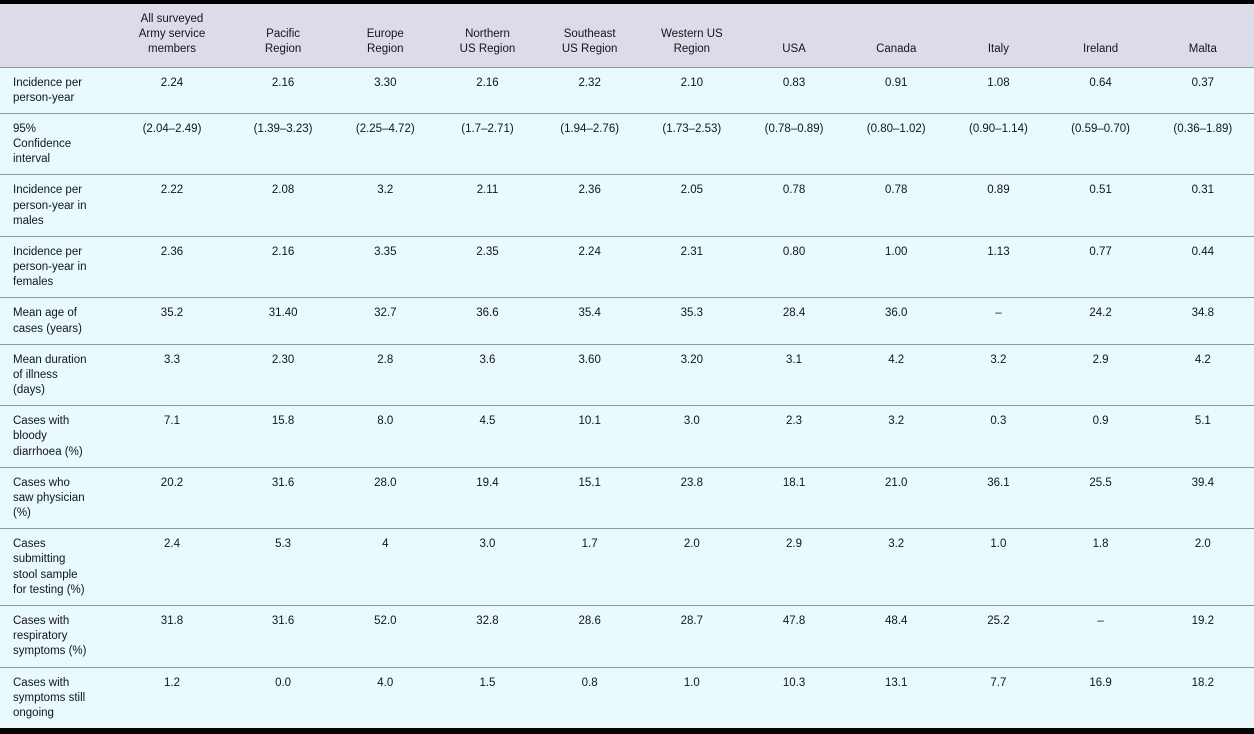 The image size is (1254, 734). Describe the element at coordinates (692, 82) in the screenshot. I see `table-cell: 2.10` at that location.